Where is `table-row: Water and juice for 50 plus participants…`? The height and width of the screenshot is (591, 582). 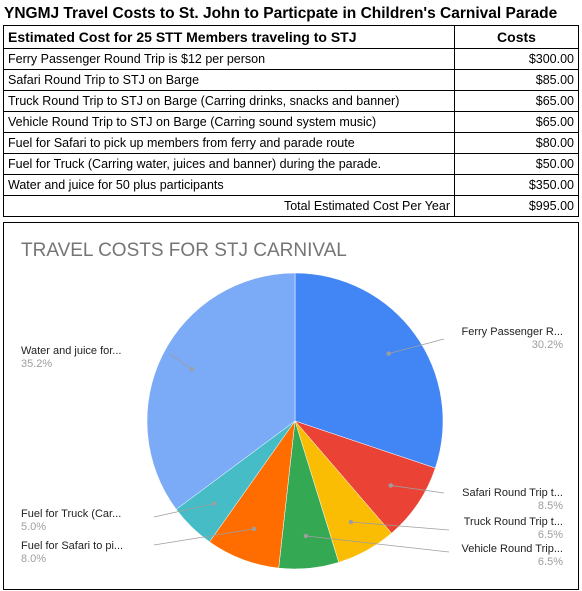 table-row: Water and juice for 50 plus participants… is located at coordinates (291, 185).